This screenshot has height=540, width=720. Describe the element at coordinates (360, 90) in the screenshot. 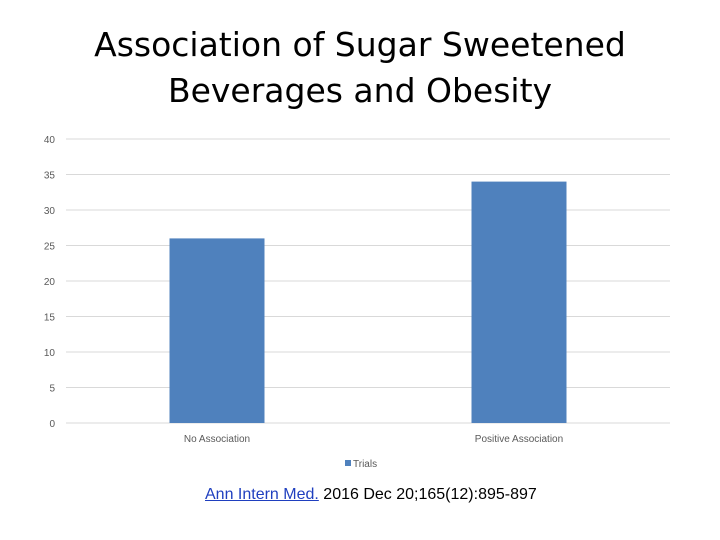

I see `chart-title-line-2: Beverages and Obesity` at that location.